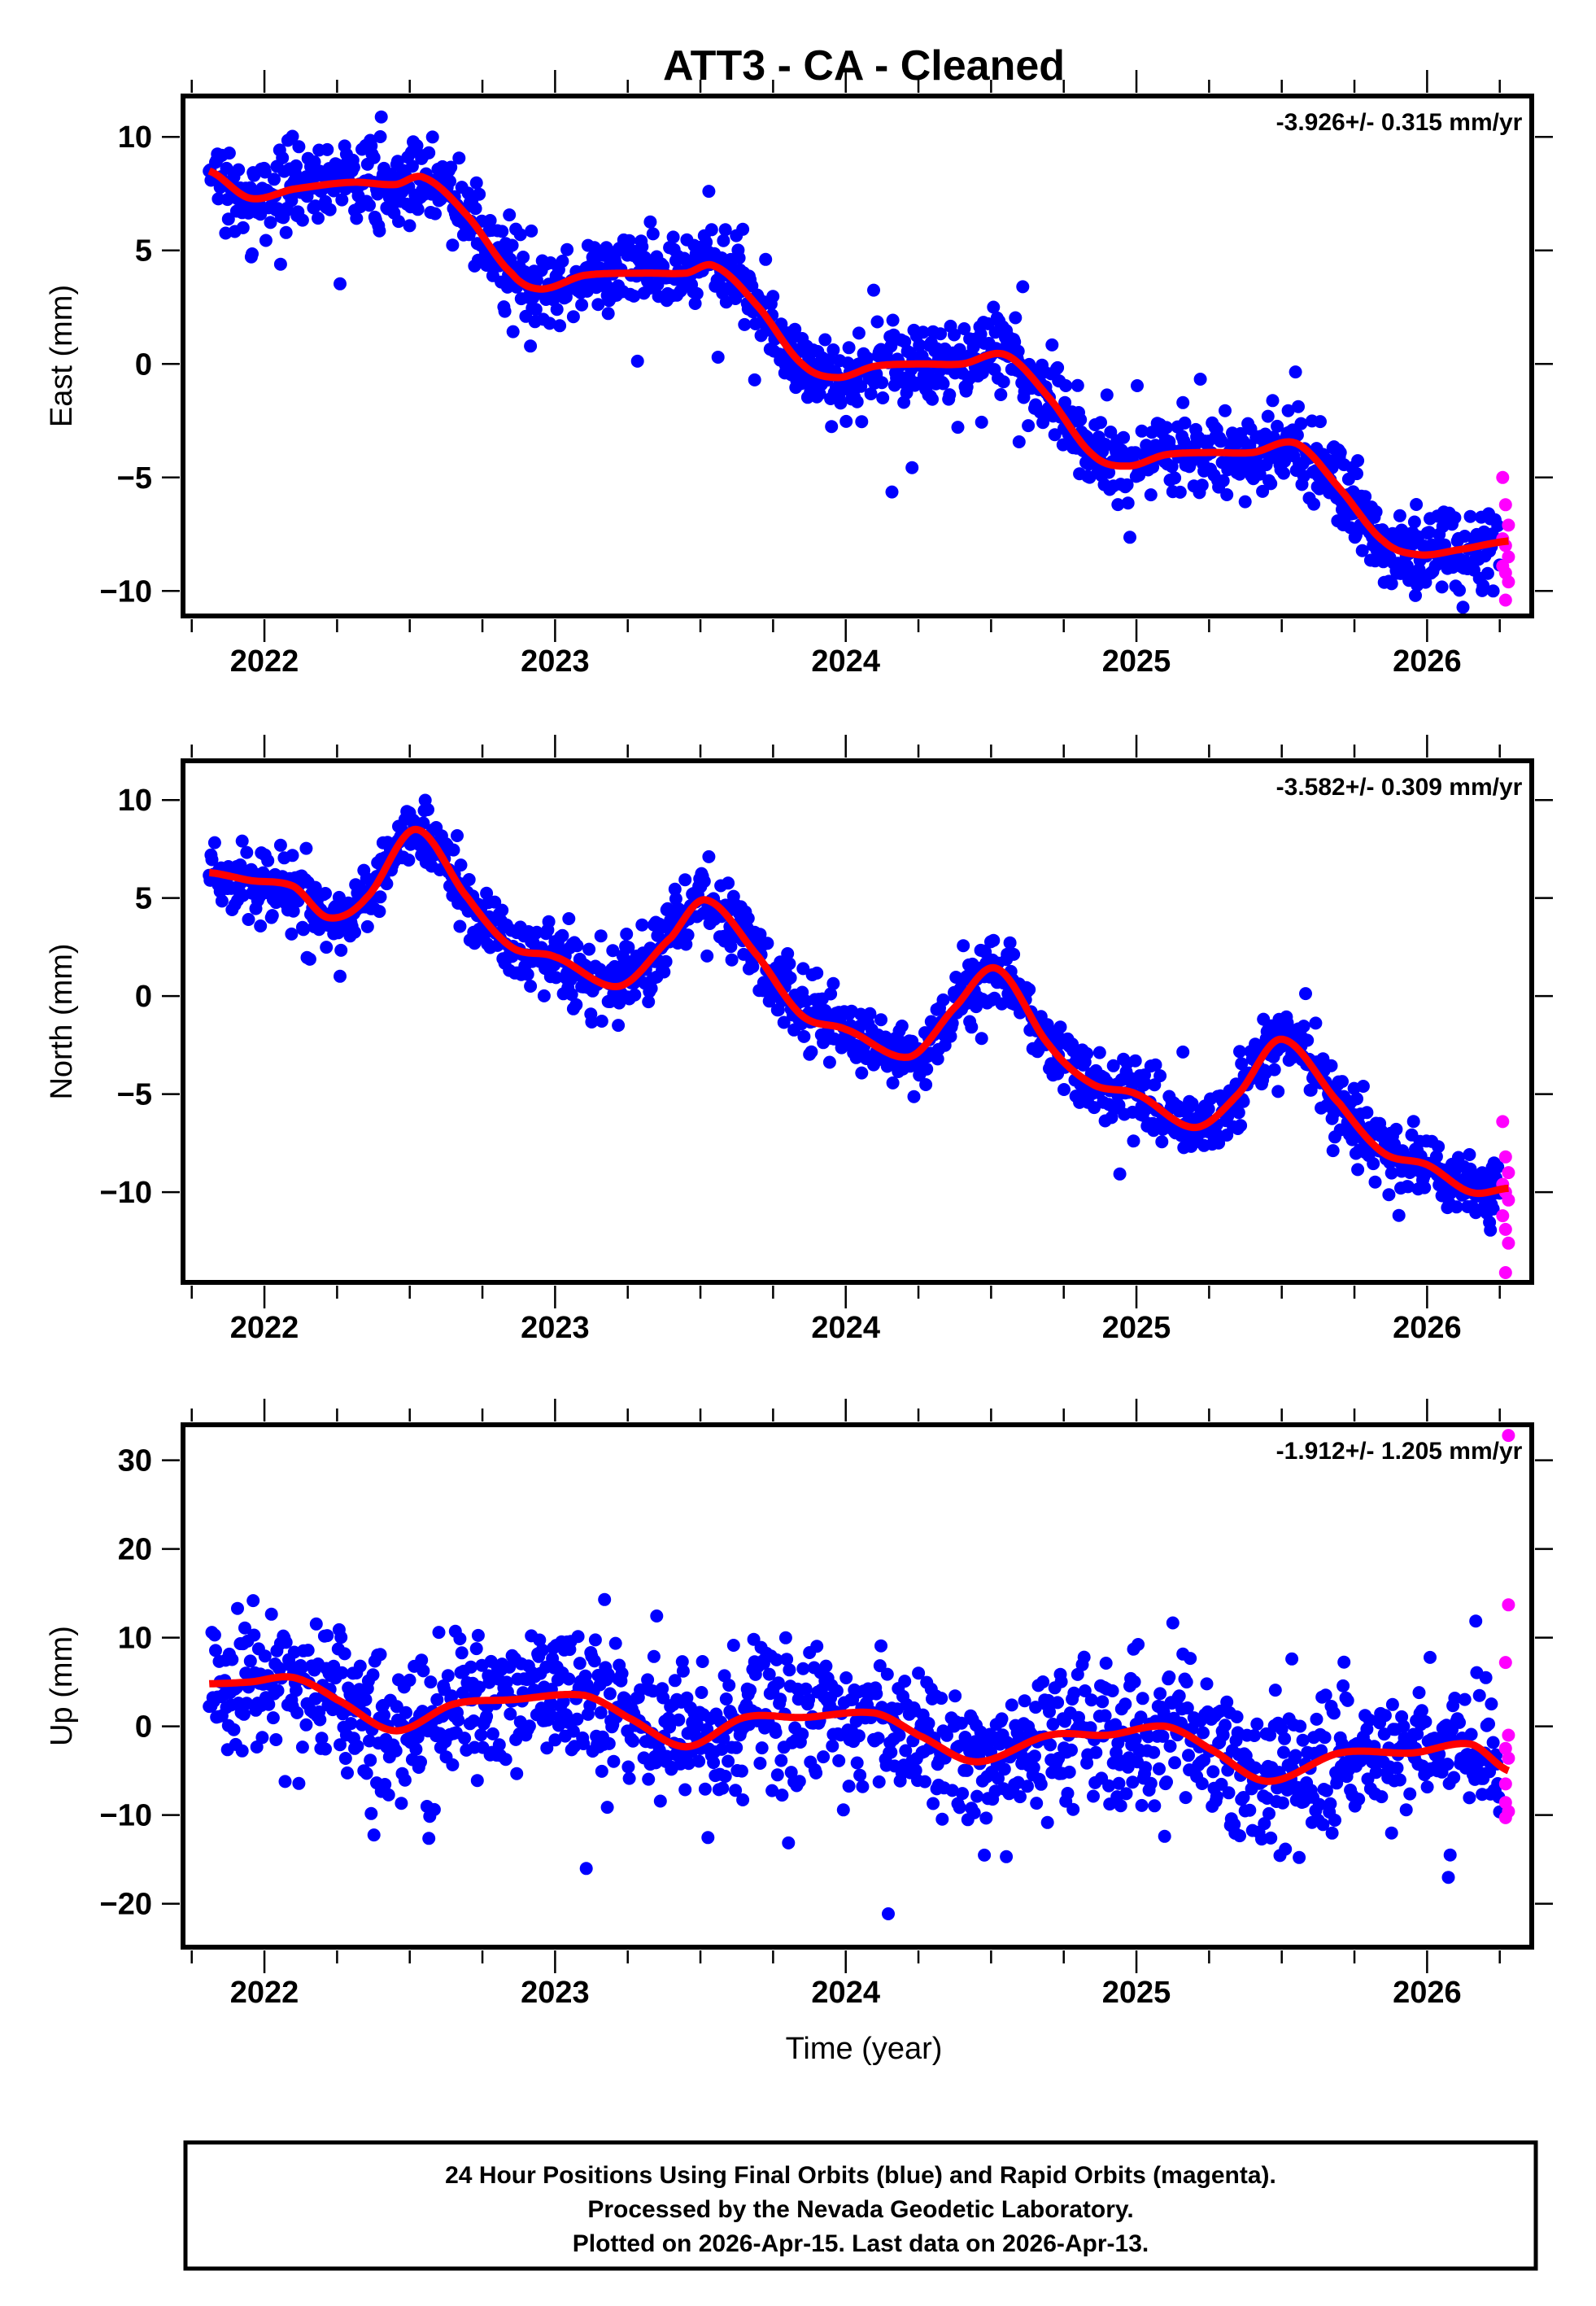 The image size is (1596, 2306). What do you see at coordinates (864, 2049) in the screenshot?
I see `x-axis-label: Time (year)` at bounding box center [864, 2049].